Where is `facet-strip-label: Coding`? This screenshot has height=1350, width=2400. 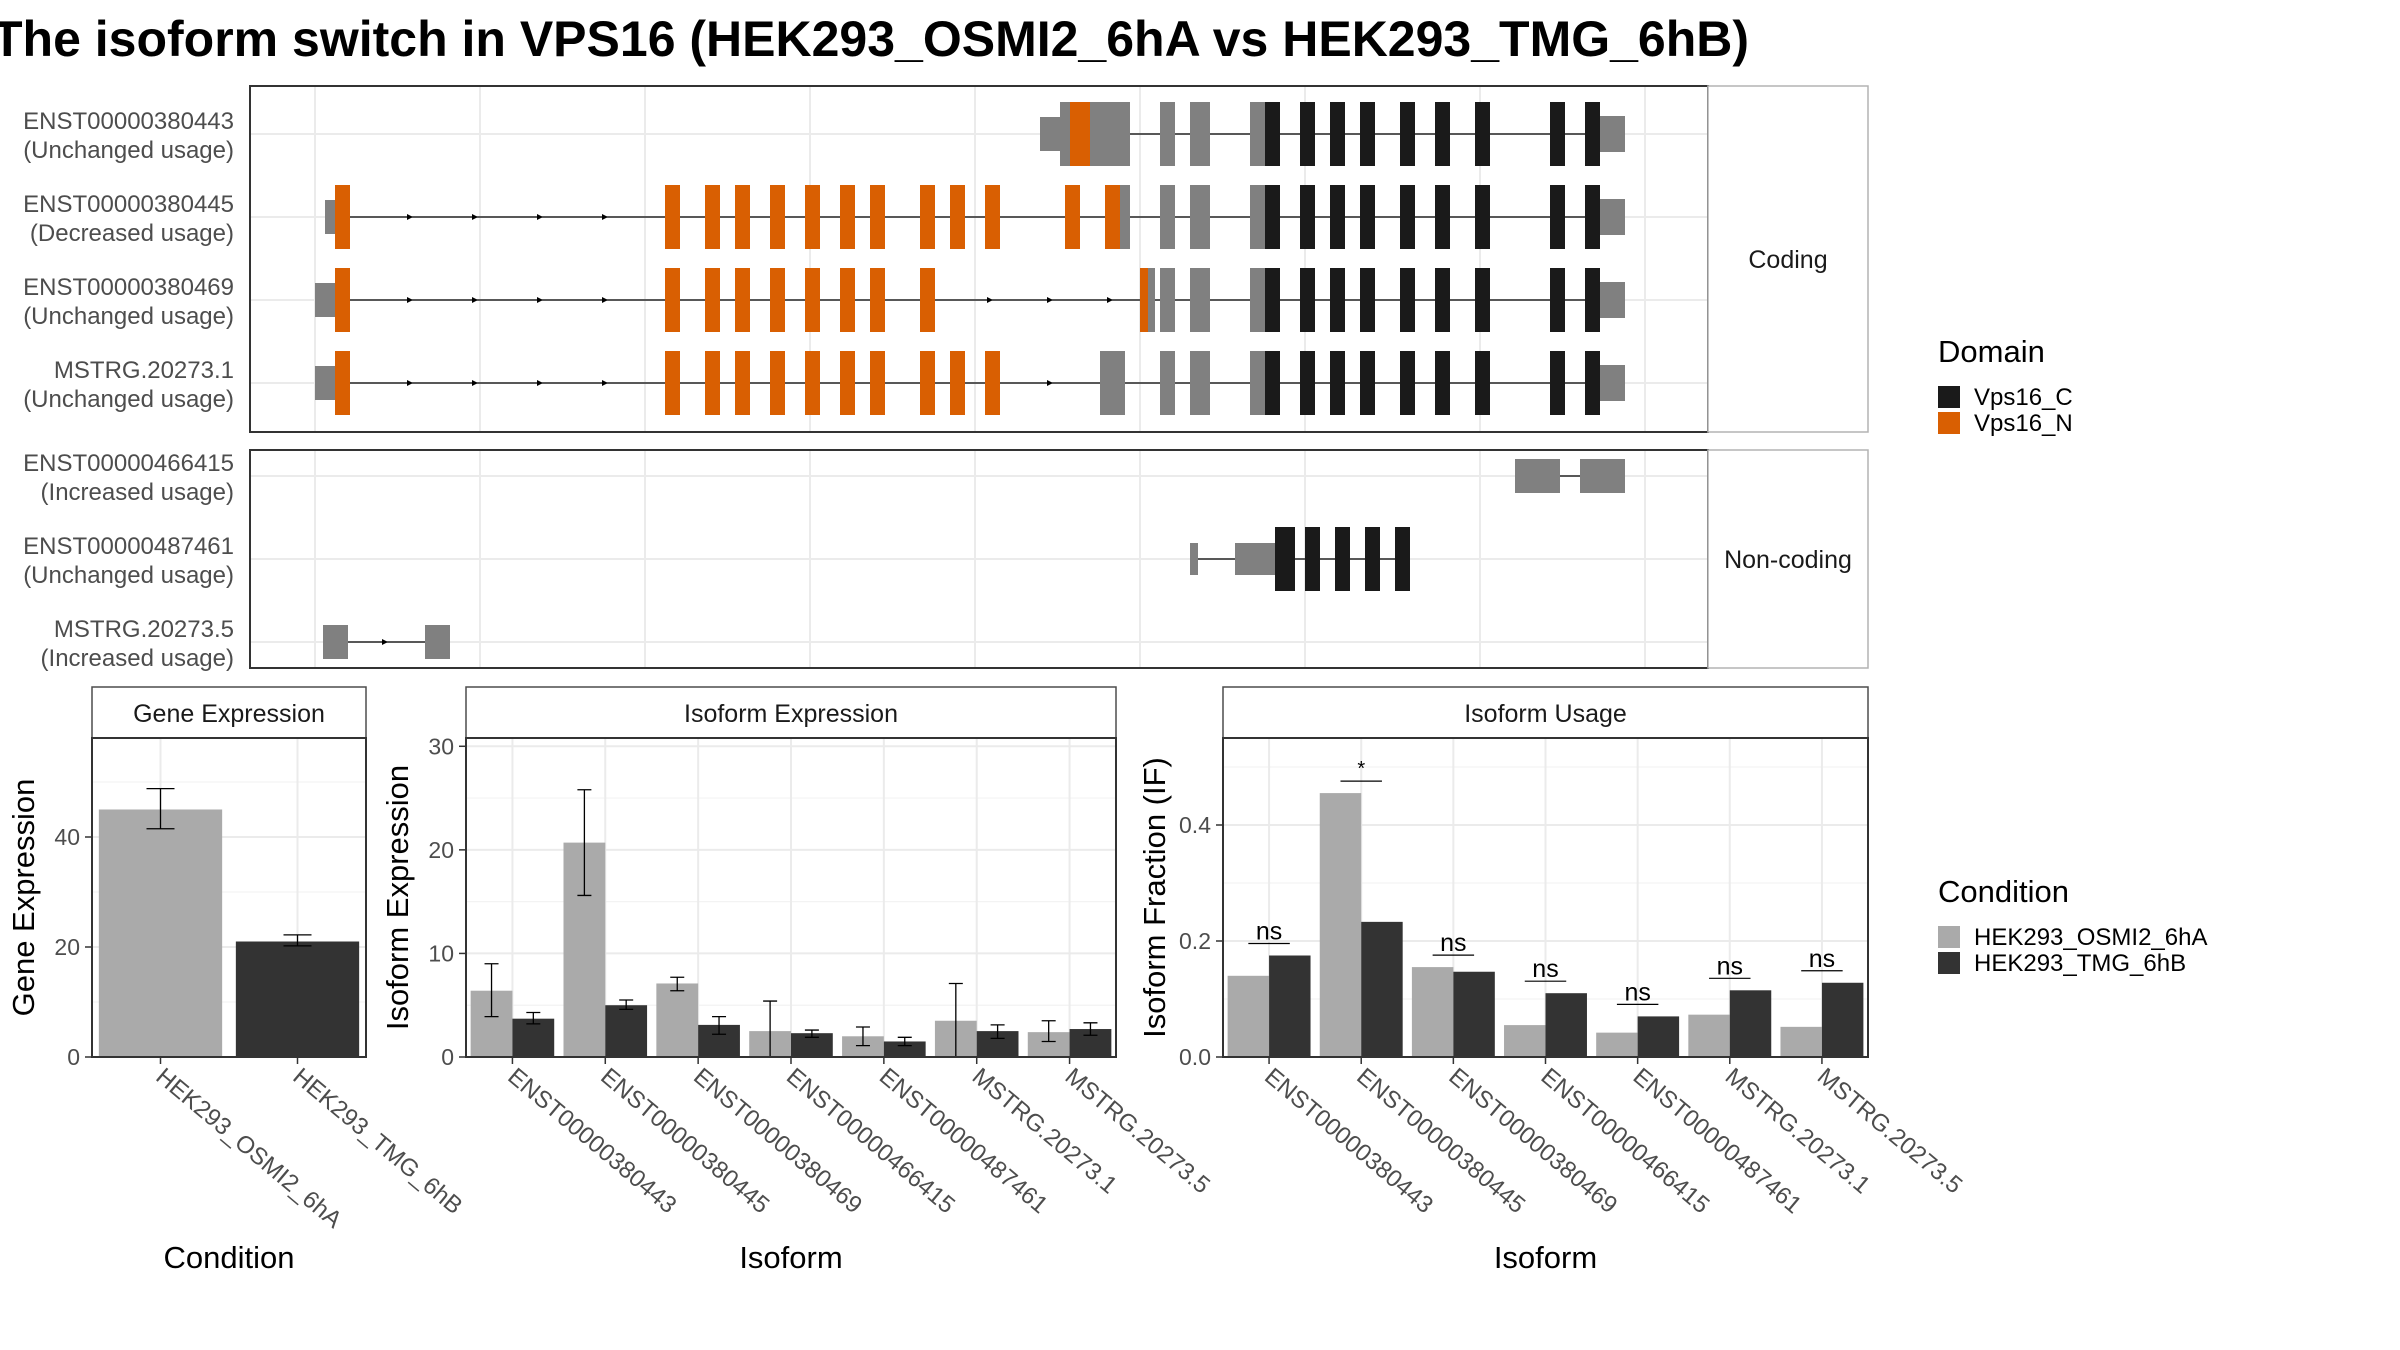
facet-strip-label: Coding is located at coordinates (1787, 260).